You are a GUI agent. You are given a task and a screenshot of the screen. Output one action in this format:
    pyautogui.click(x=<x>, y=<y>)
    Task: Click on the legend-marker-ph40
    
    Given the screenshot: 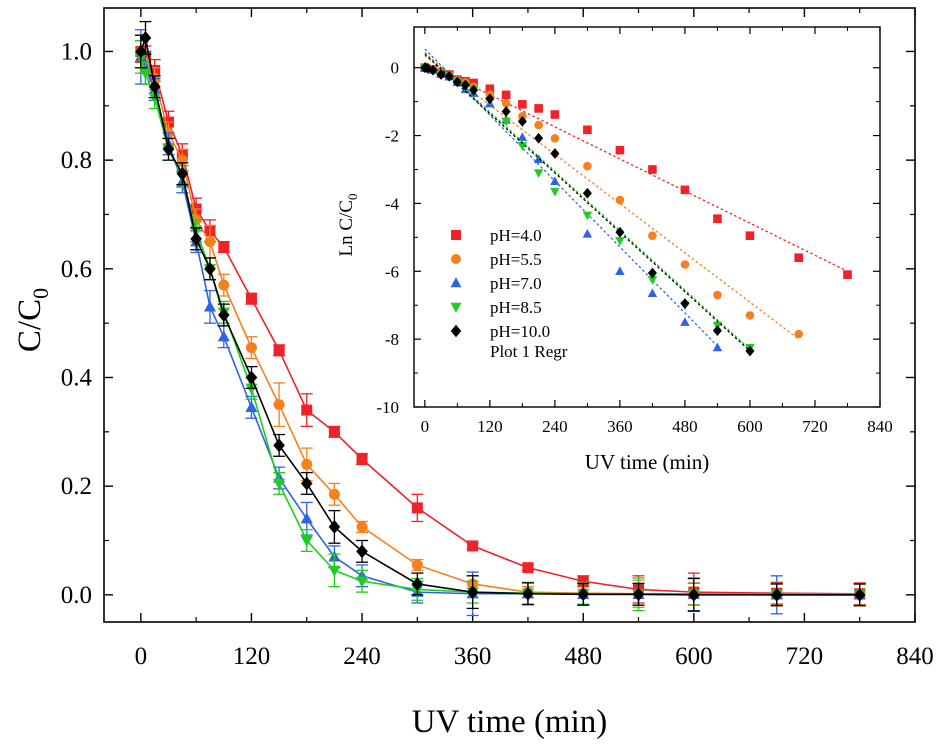 What is the action you would take?
    pyautogui.click(x=456, y=235)
    